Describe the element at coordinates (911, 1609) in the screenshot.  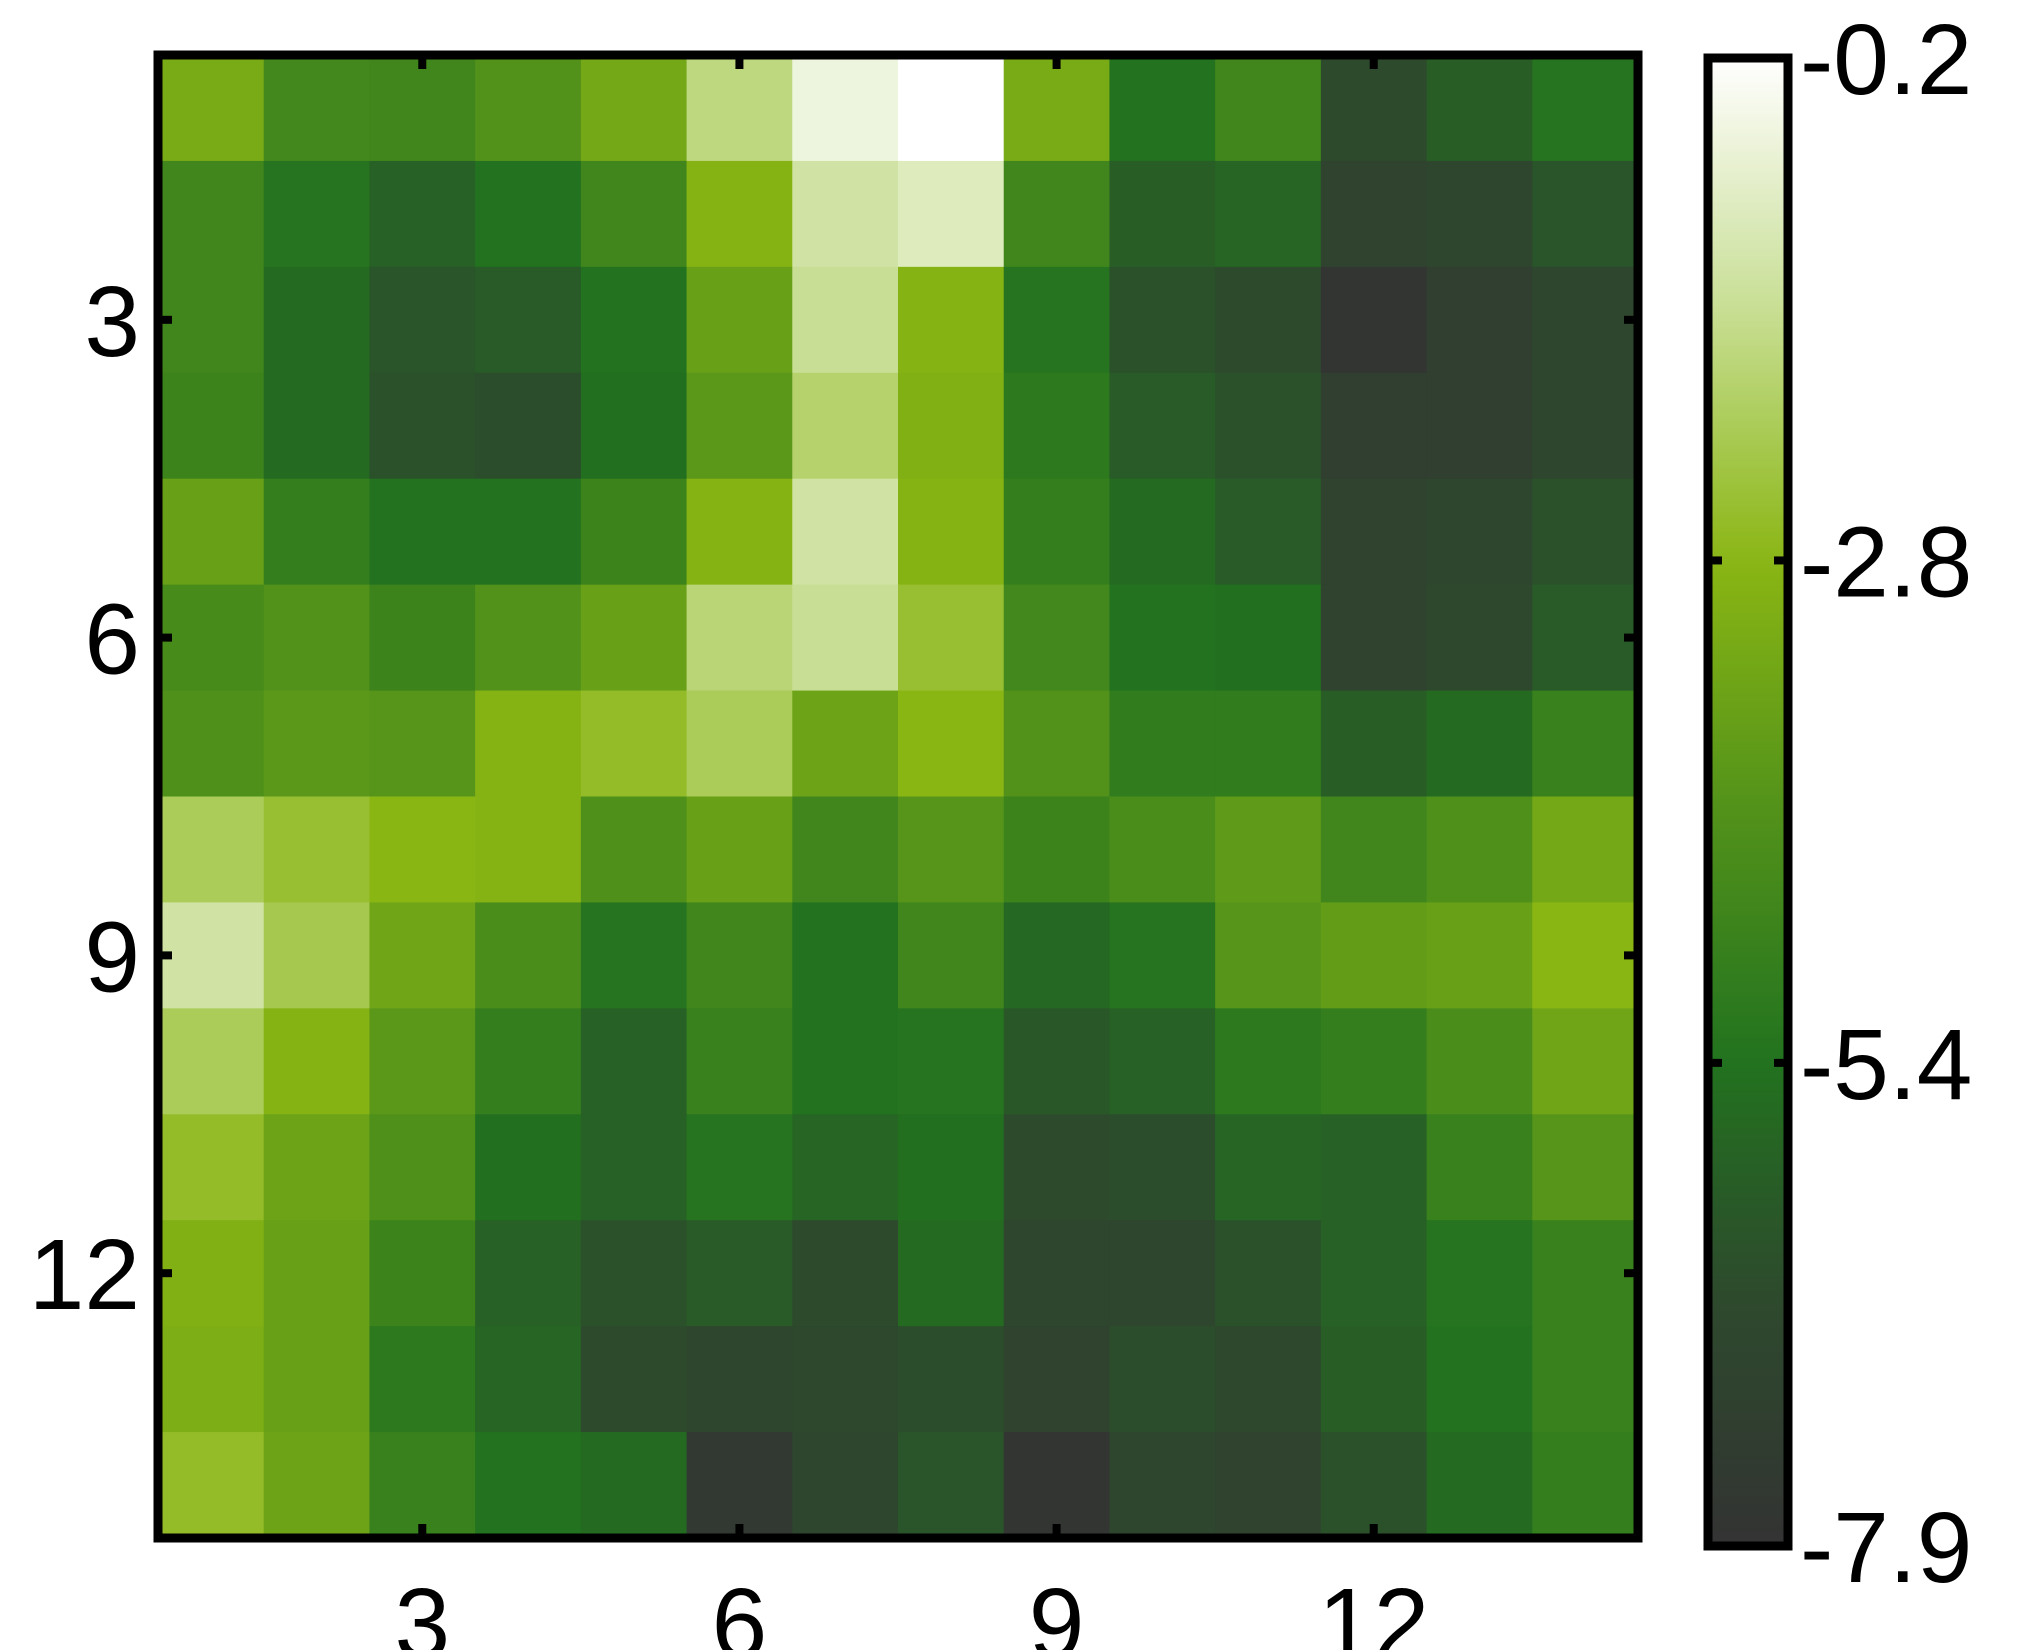
I see `x-axis-tick-labels: 3 6 9 12` at that location.